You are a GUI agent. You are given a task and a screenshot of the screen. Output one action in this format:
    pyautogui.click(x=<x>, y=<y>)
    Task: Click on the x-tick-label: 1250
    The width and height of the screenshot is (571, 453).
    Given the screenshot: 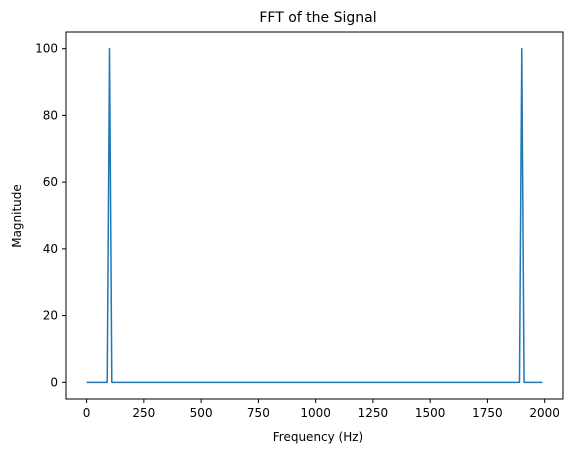 What is the action you would take?
    pyautogui.click(x=373, y=413)
    